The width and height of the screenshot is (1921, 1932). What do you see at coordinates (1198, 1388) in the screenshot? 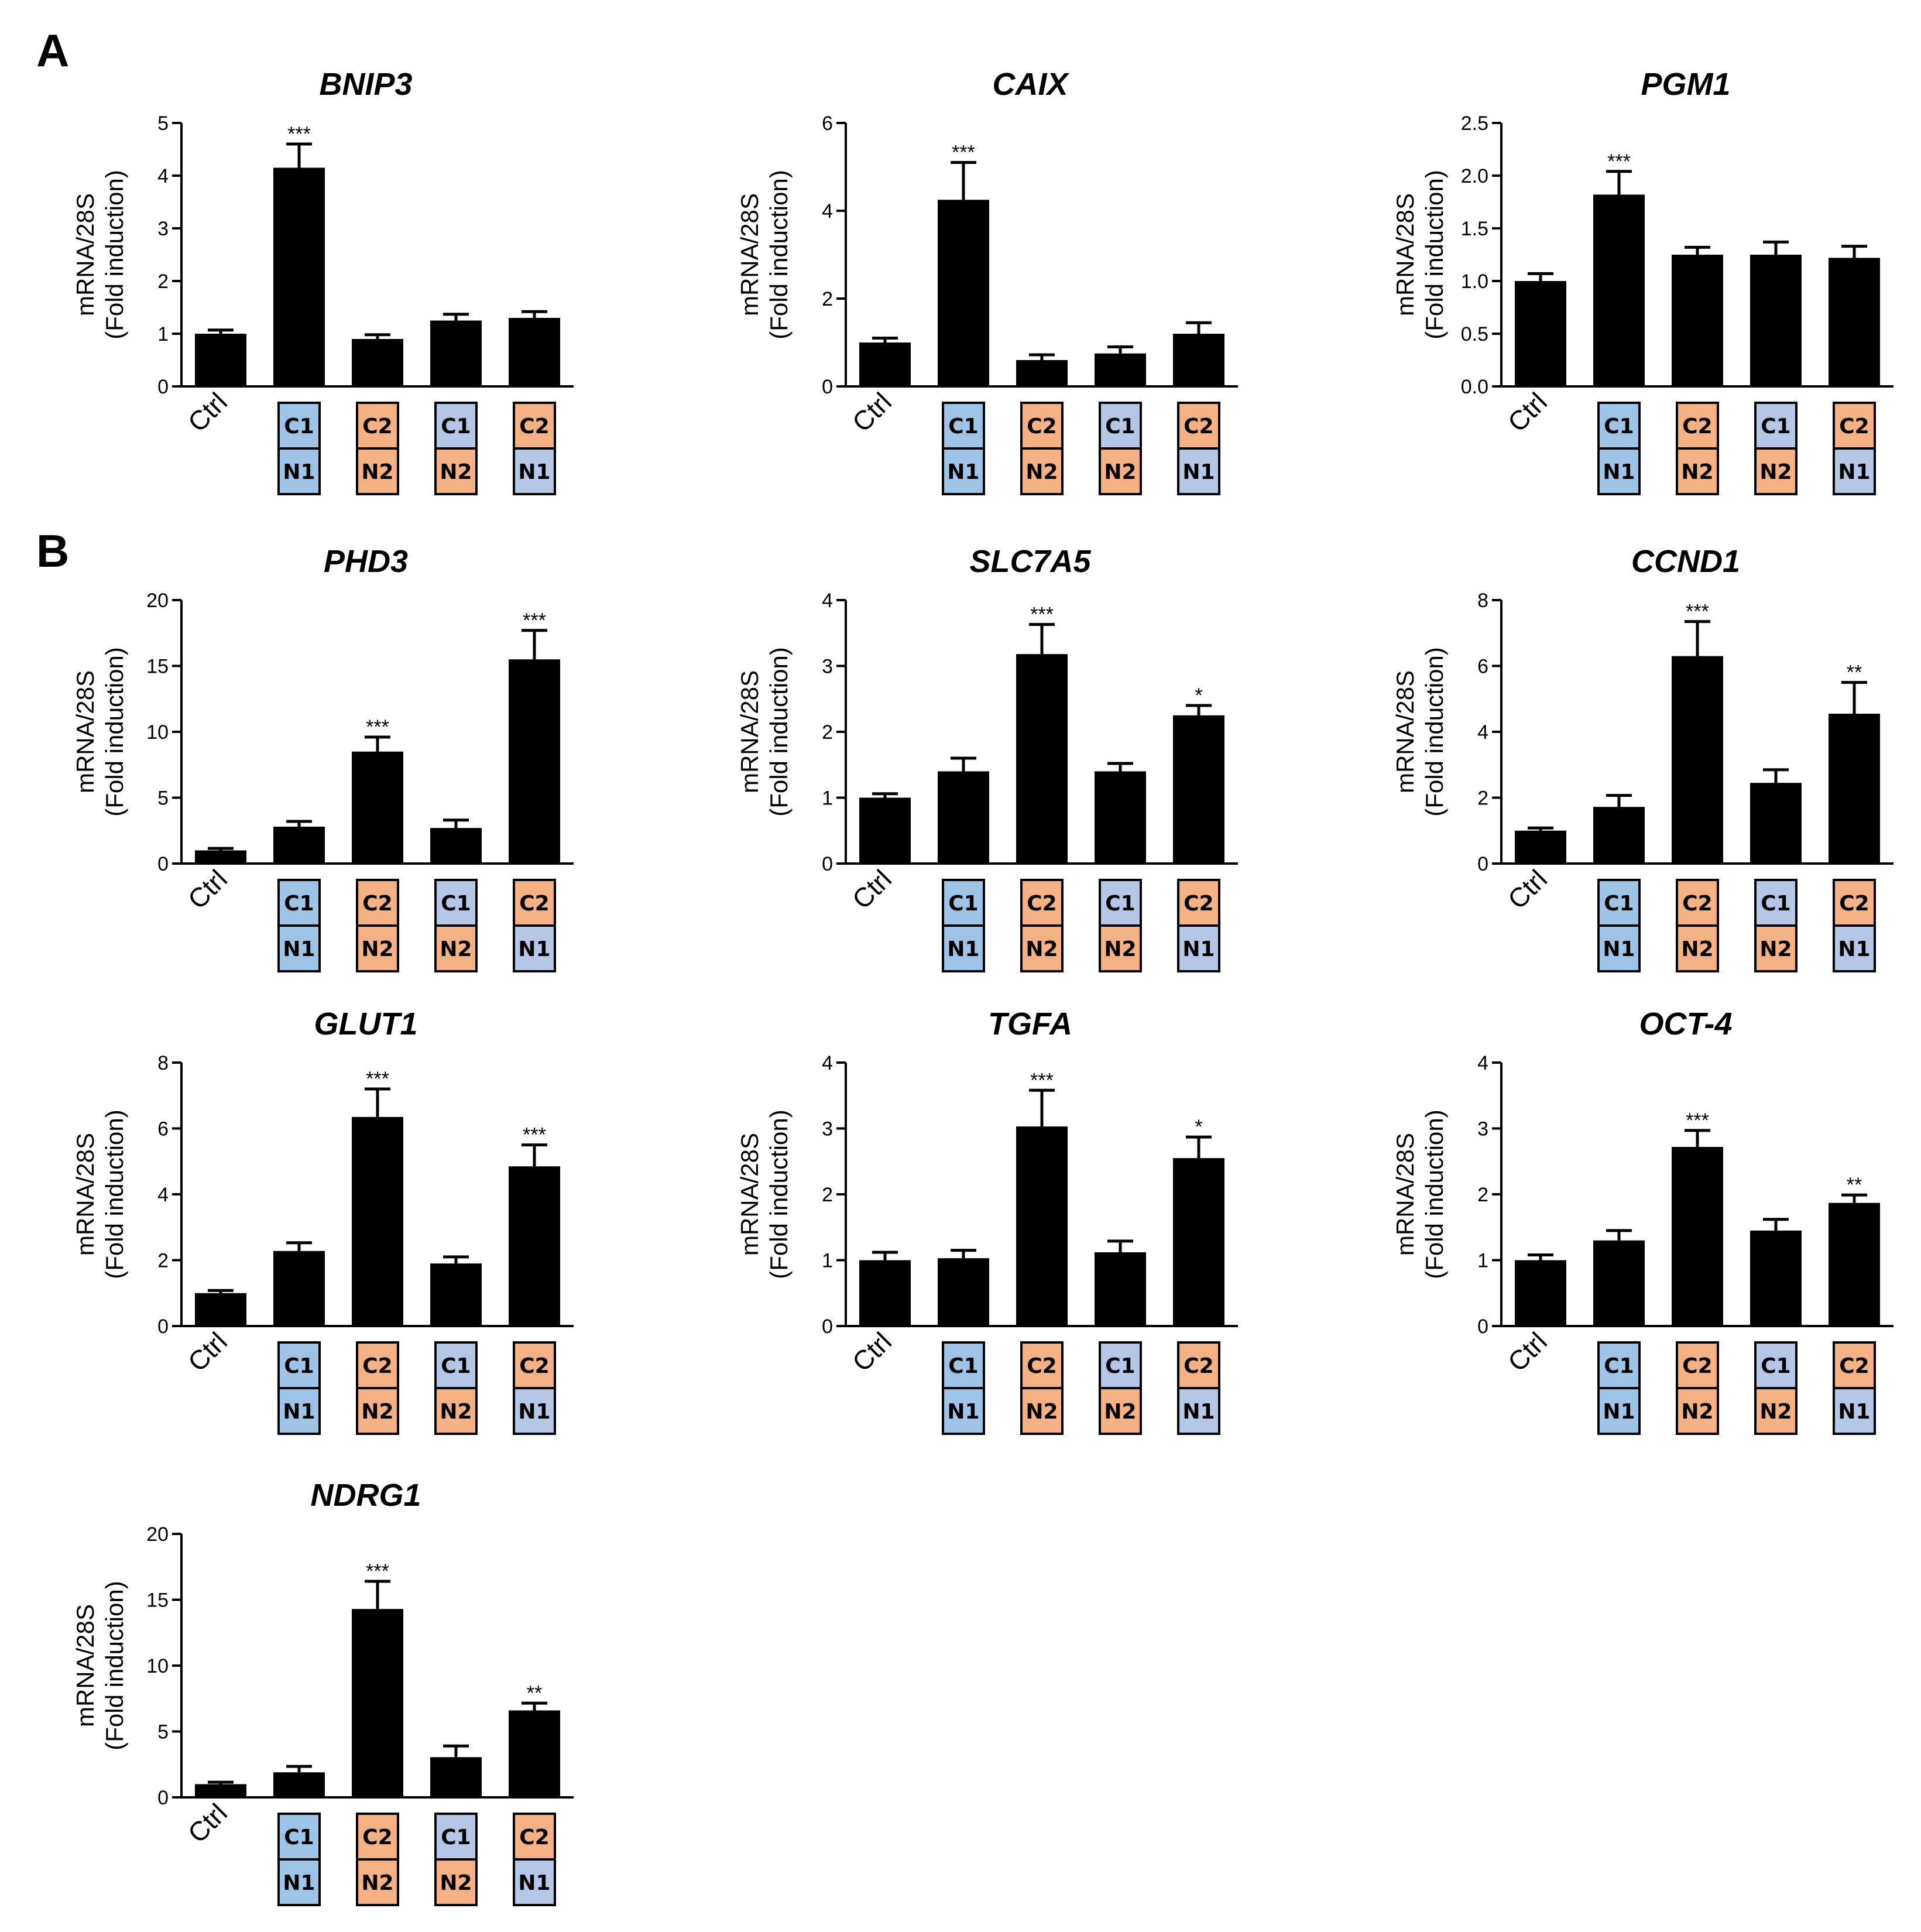
I see `condition-box: C2 N1` at bounding box center [1198, 1388].